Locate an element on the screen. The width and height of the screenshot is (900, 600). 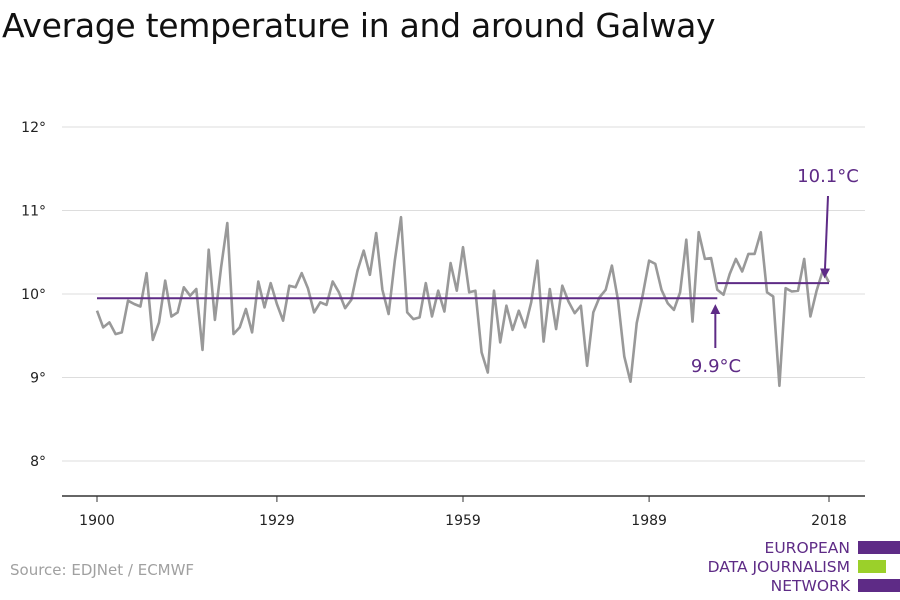
x-tick-label: 1929 is located at coordinates (277, 521).